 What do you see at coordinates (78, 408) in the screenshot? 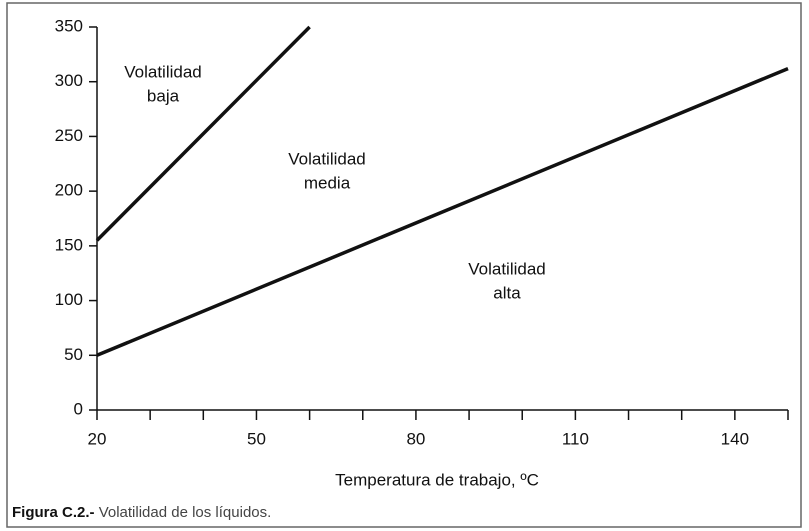
I see `y-tick-label: 0` at bounding box center [78, 408].